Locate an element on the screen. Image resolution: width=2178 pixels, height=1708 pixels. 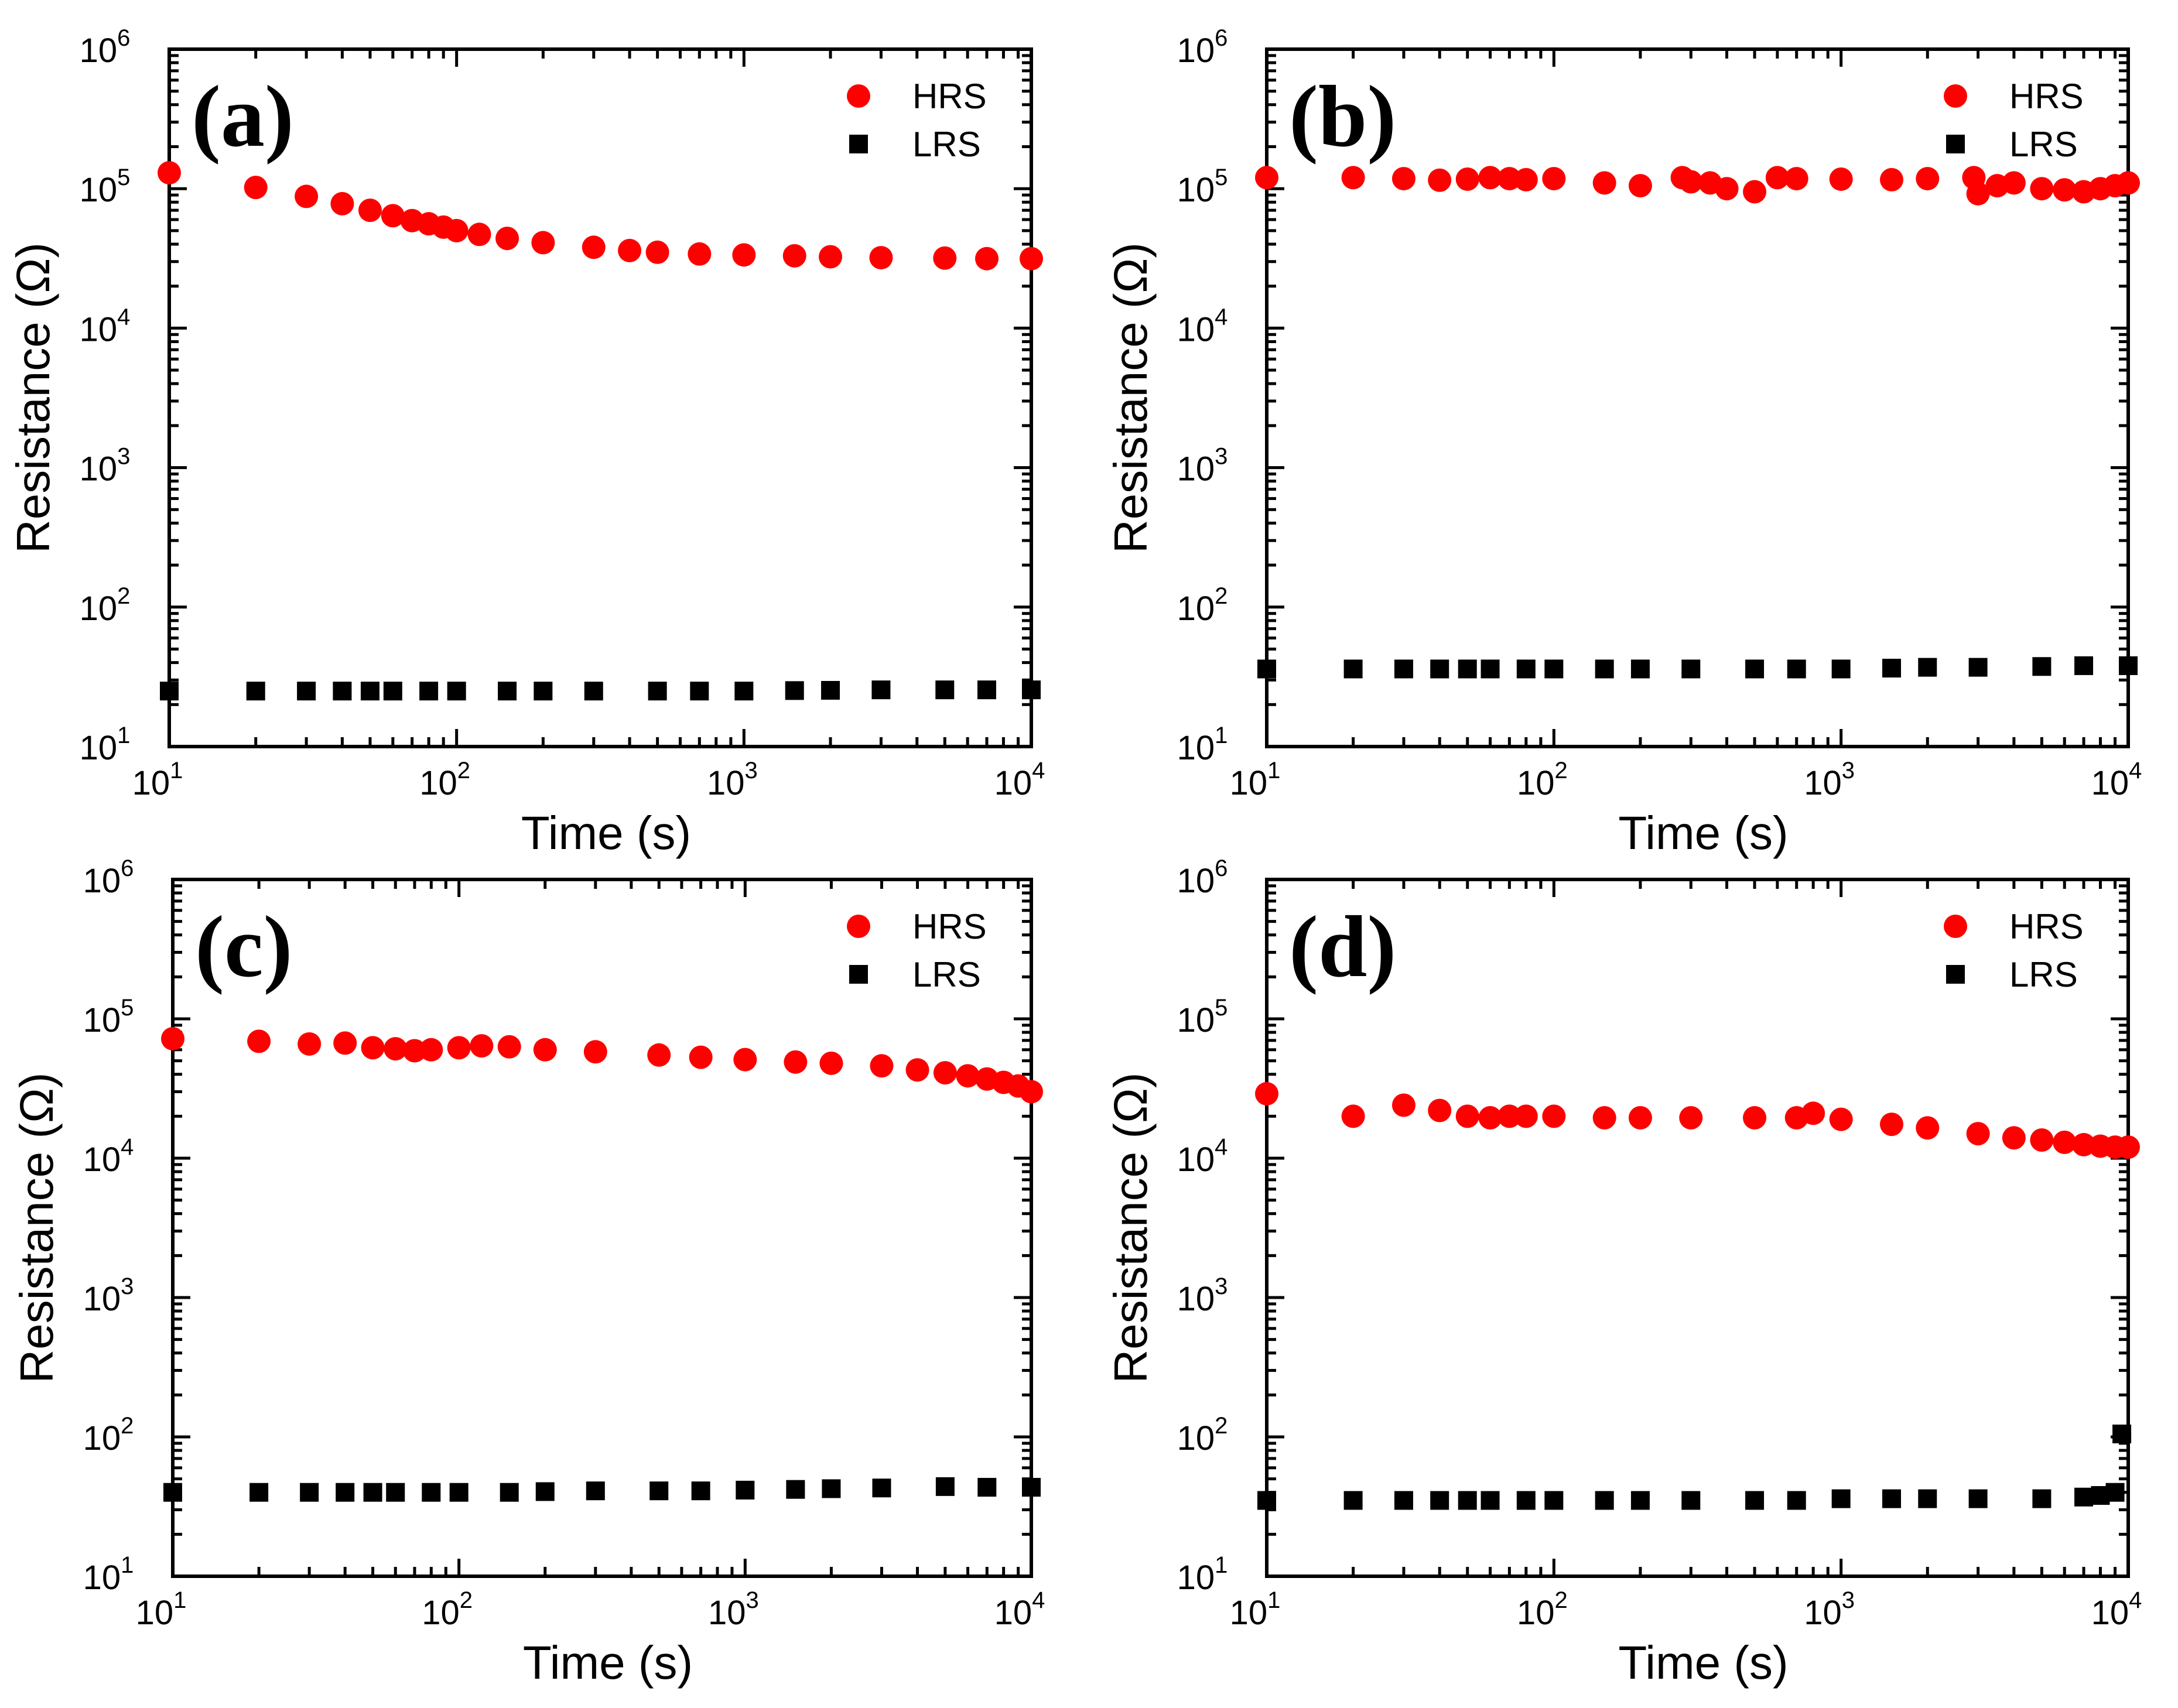
y-tick-exponent: 4 is located at coordinates (1221, 317).